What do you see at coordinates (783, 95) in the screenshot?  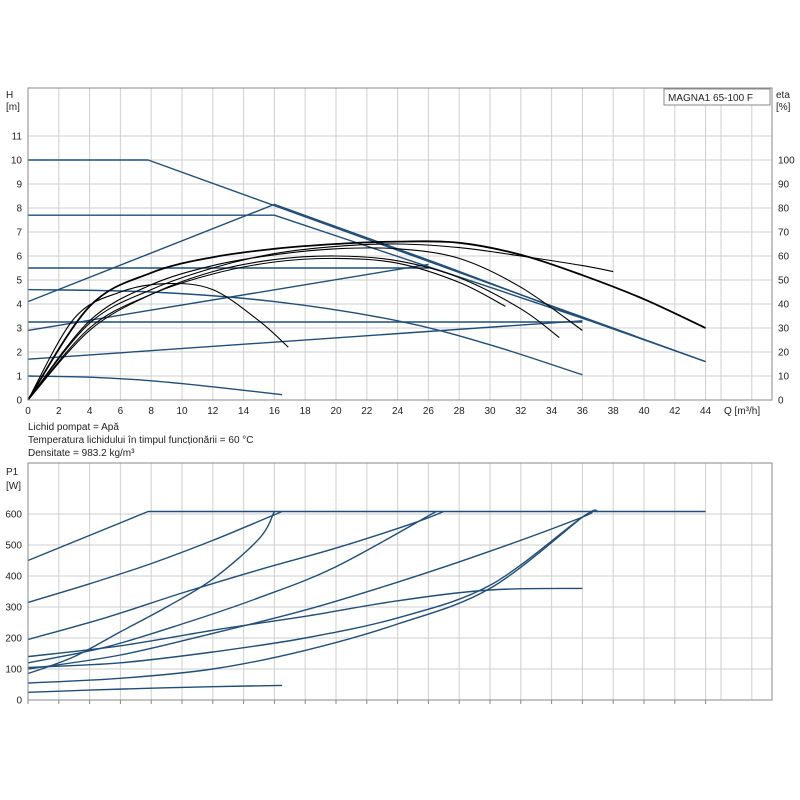 I see `eta-axis-label: eta` at bounding box center [783, 95].